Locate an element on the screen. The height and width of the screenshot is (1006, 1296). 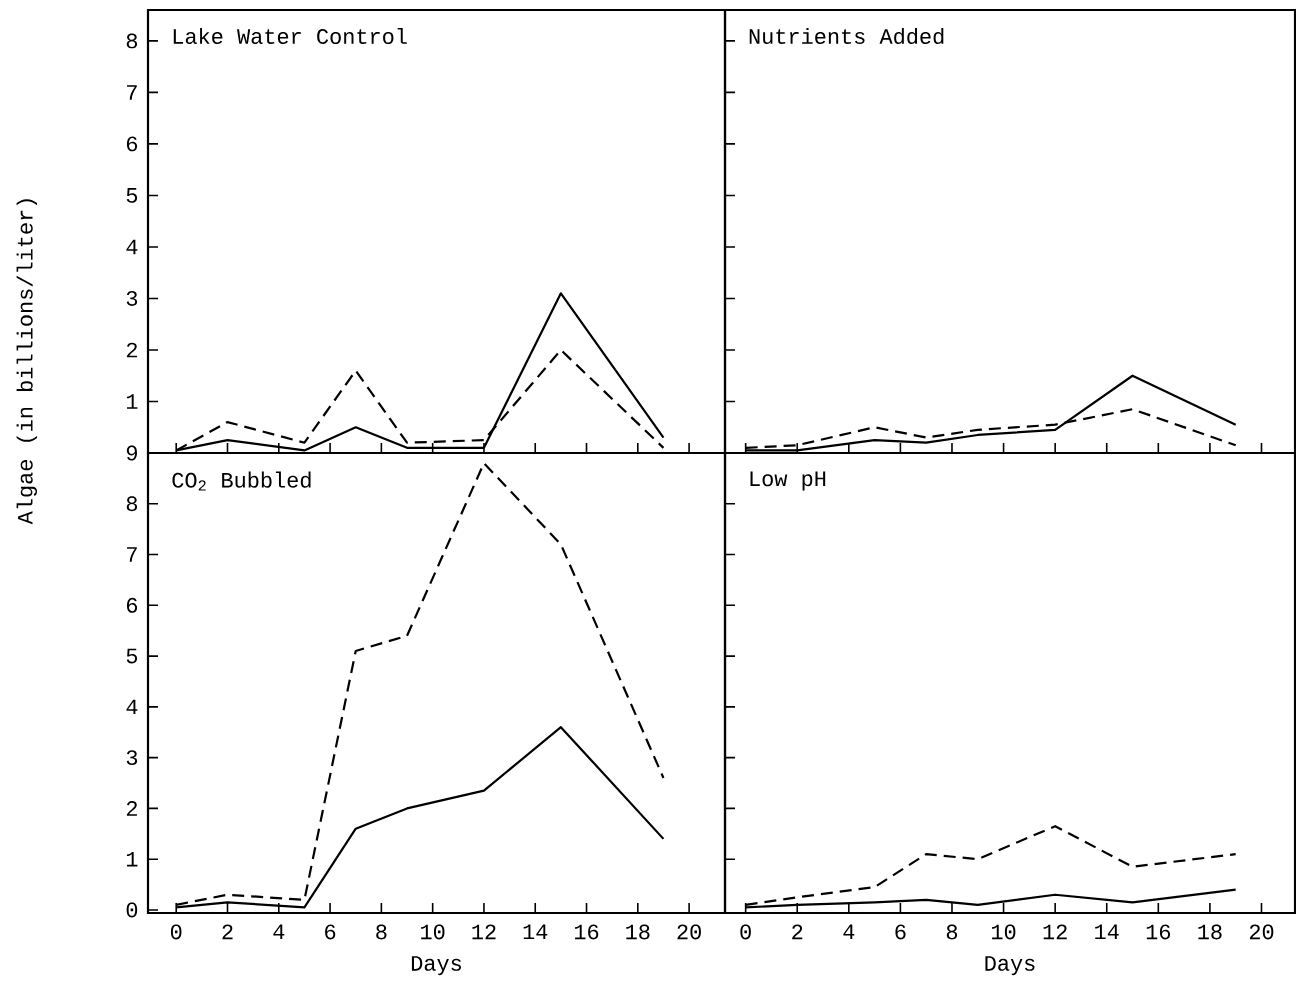
text: CO$_{2}$ Bubbled is located at coordinates (241, 481).